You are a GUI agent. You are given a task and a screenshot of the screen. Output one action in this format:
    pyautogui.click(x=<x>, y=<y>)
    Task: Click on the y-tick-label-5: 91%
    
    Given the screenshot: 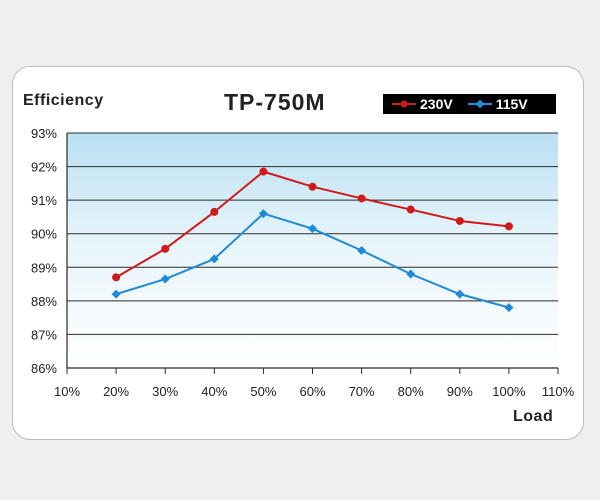 What is the action you would take?
    pyautogui.click(x=44, y=200)
    